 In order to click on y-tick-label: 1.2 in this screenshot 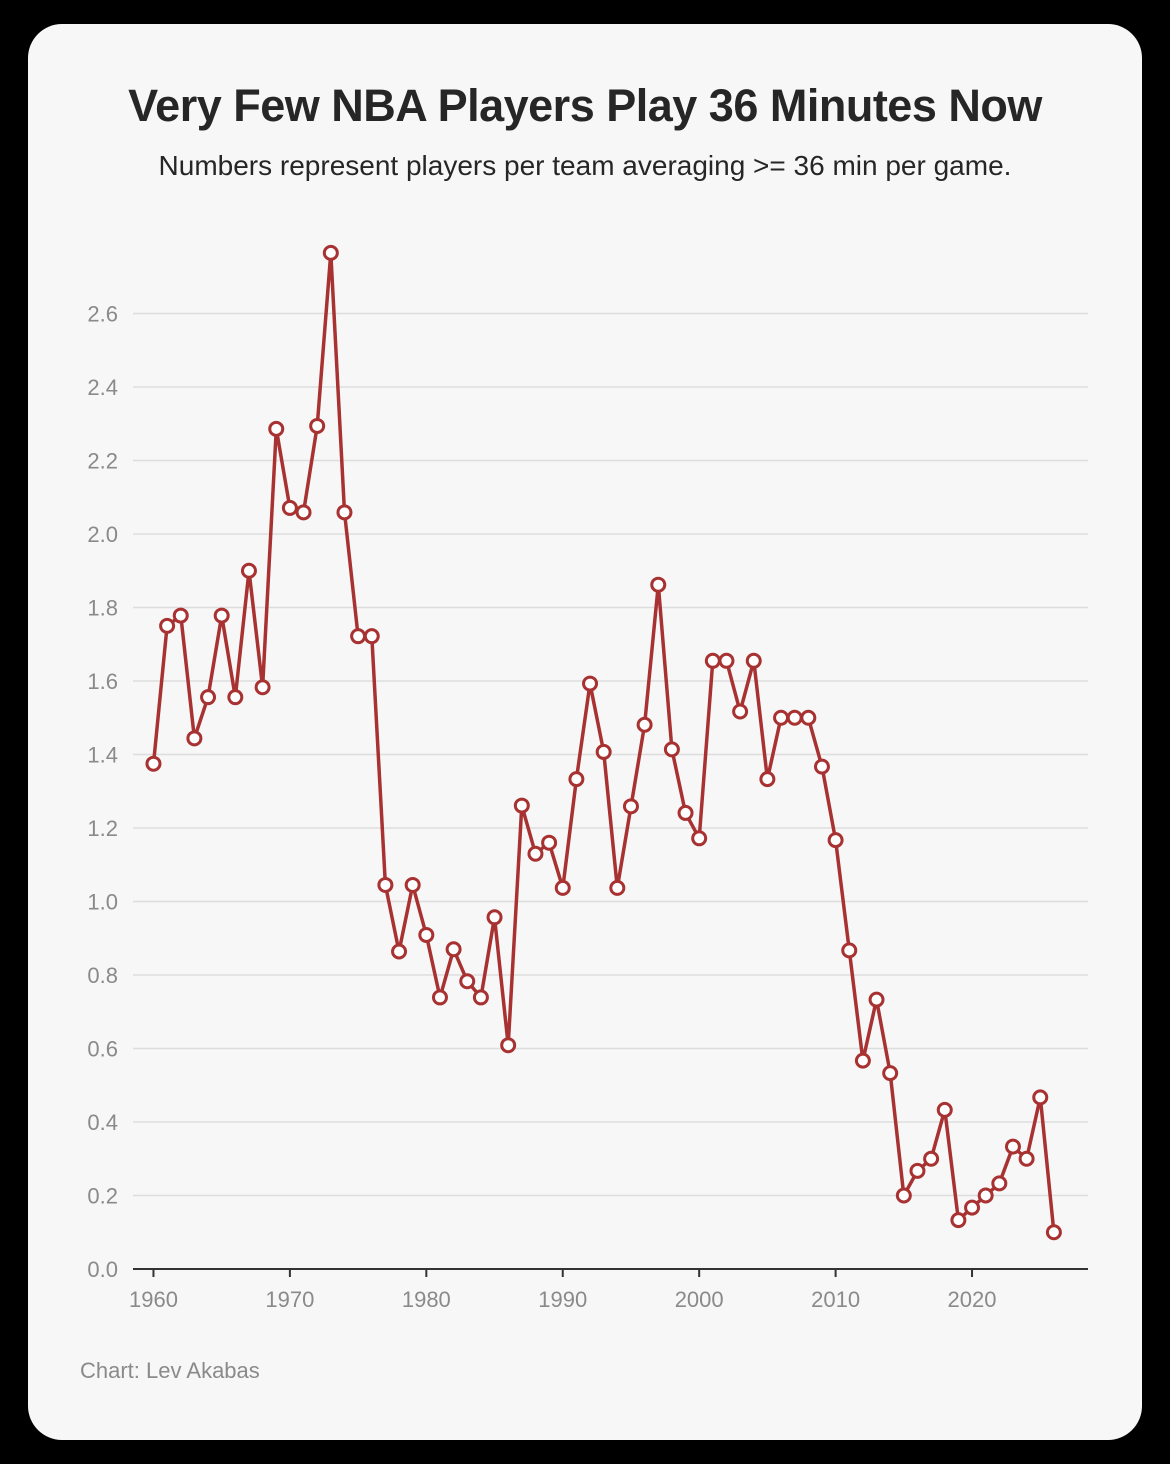, I will do `click(102, 828)`.